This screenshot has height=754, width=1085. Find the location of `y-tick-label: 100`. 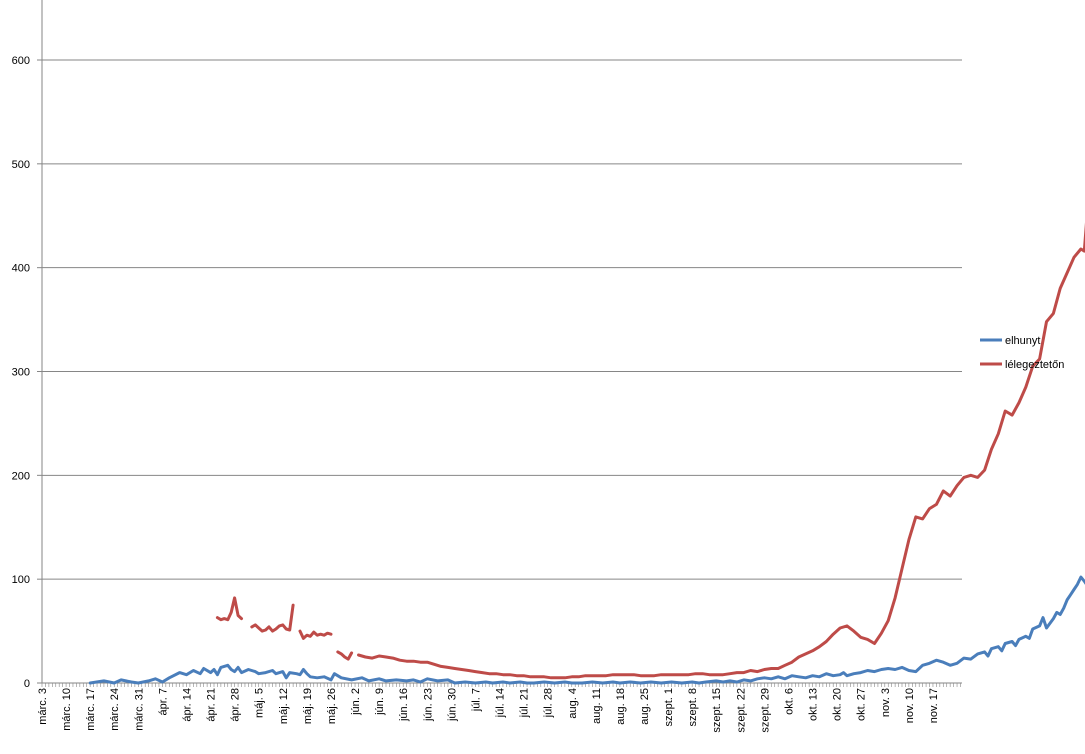

y-tick-label: 100 is located at coordinates (21, 580).